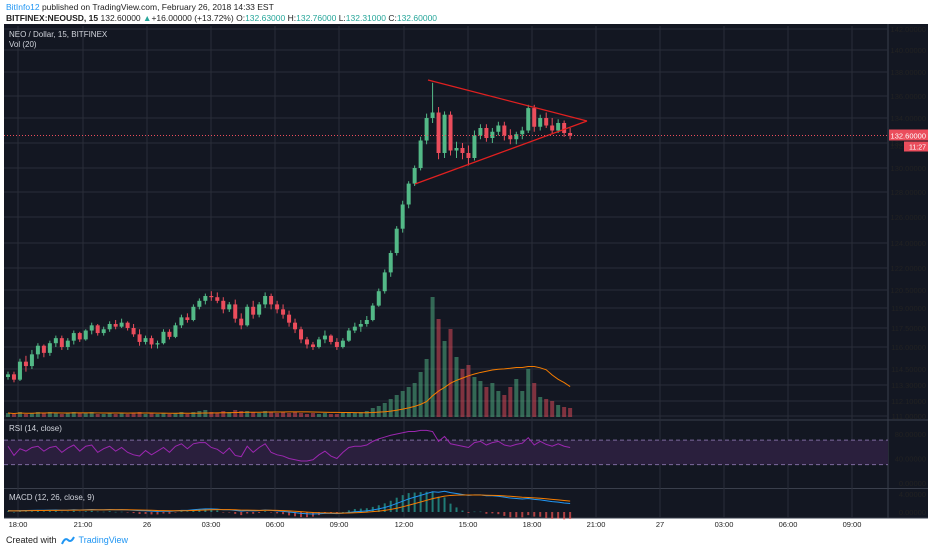  I want to click on time-tick-label: 21:00, so click(83, 524).